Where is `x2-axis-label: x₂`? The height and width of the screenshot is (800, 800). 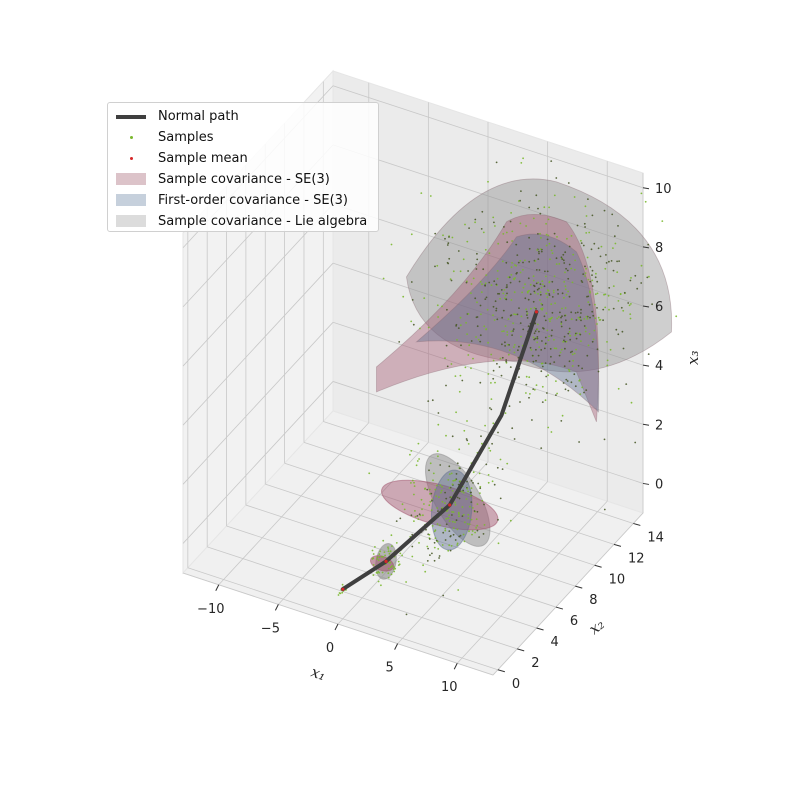
x2-axis-label: x₂ is located at coordinates (596, 626).